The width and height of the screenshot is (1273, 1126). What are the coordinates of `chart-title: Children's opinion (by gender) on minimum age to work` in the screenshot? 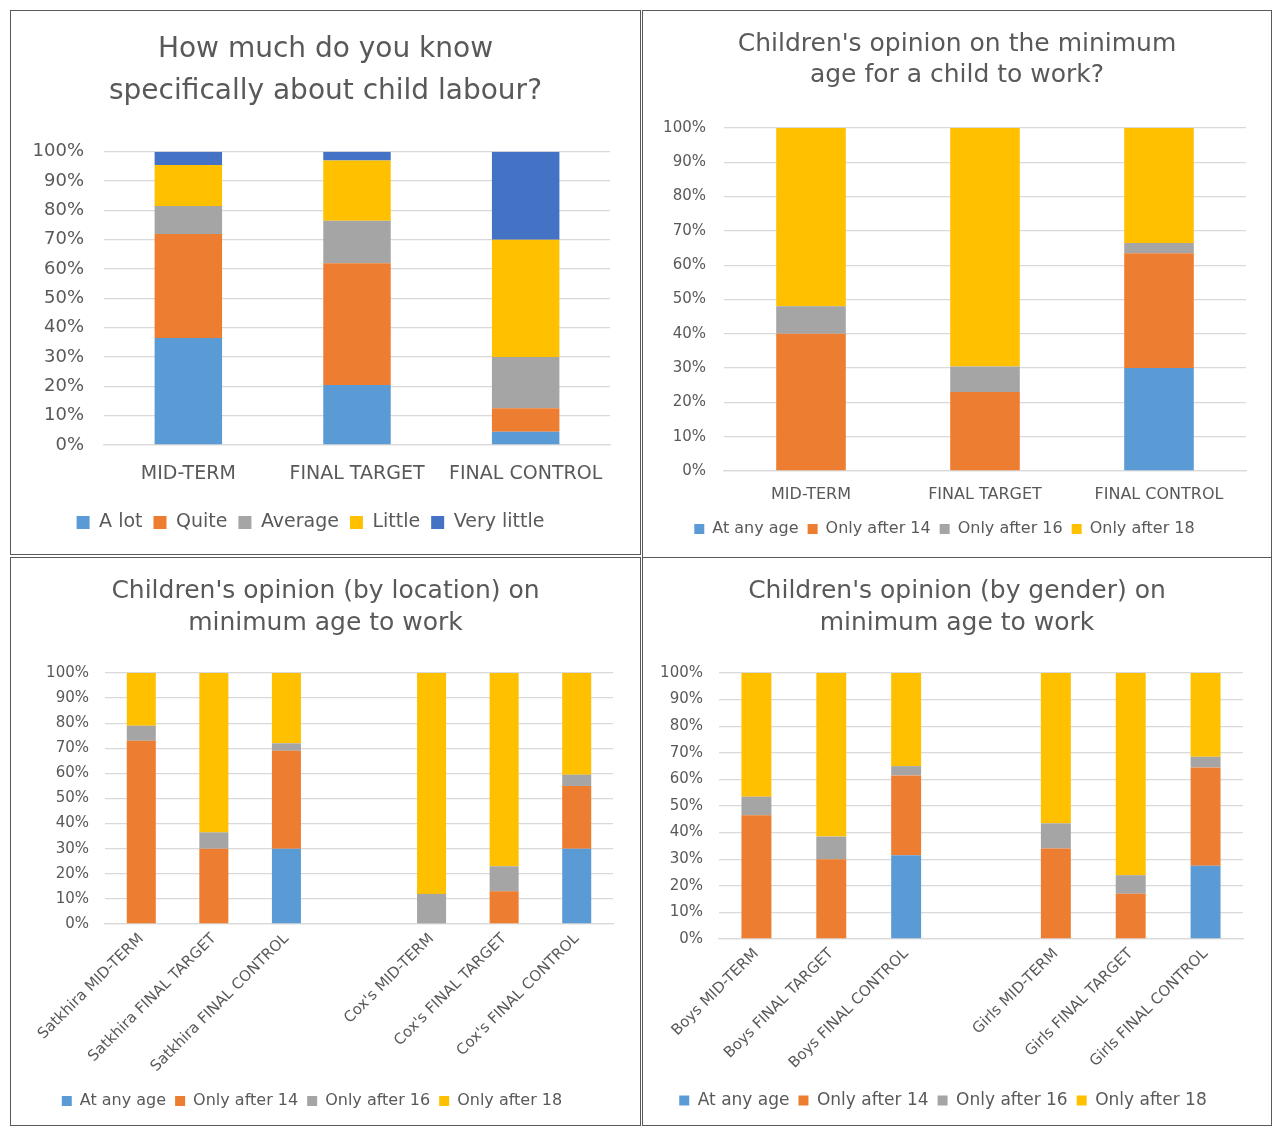 It's located at (957, 606).